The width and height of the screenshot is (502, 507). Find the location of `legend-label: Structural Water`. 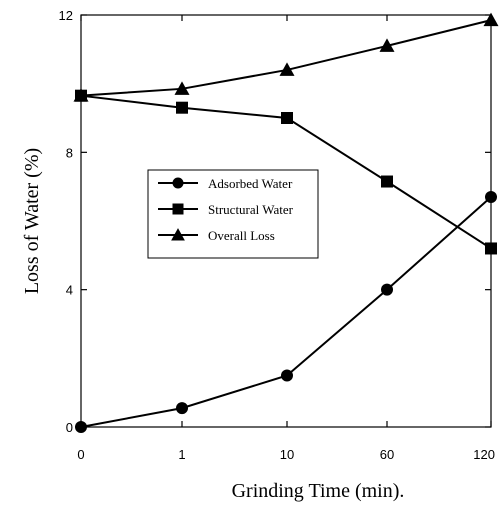

legend-label: Structural Water is located at coordinates (251, 209).